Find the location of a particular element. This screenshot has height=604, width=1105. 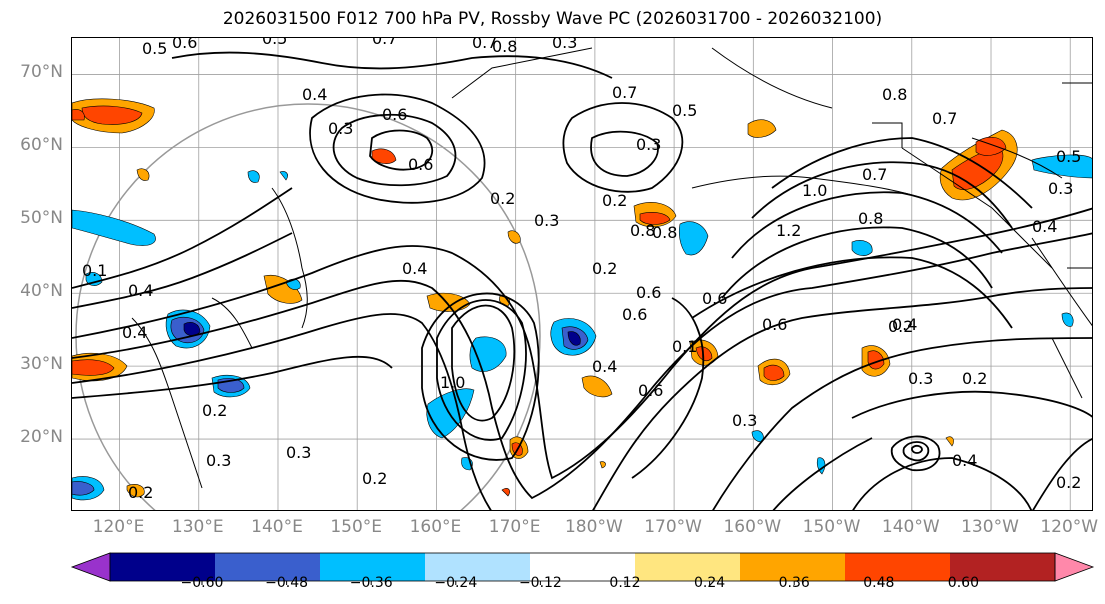

longitude-label: 180°W is located at coordinates (593, 527).